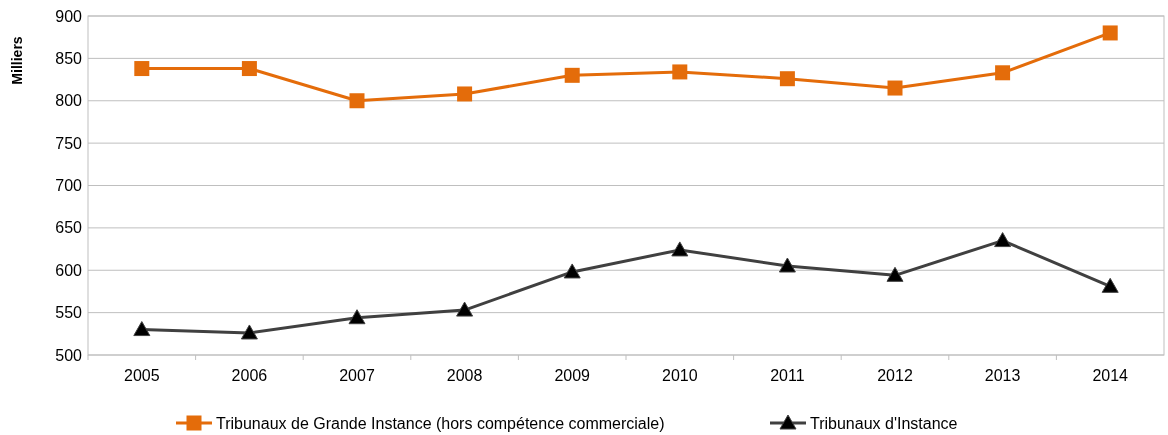 This screenshot has width=1168, height=435. I want to click on x-tick-label: 2007, so click(357, 375).